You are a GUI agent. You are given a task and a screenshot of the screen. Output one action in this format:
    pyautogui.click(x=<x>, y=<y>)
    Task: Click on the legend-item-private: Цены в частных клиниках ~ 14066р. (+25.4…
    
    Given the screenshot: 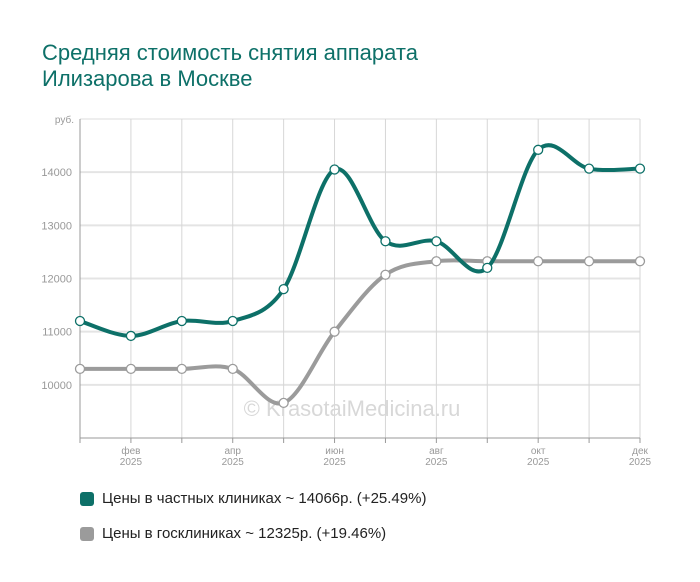 What is the action you would take?
    pyautogui.click(x=253, y=498)
    